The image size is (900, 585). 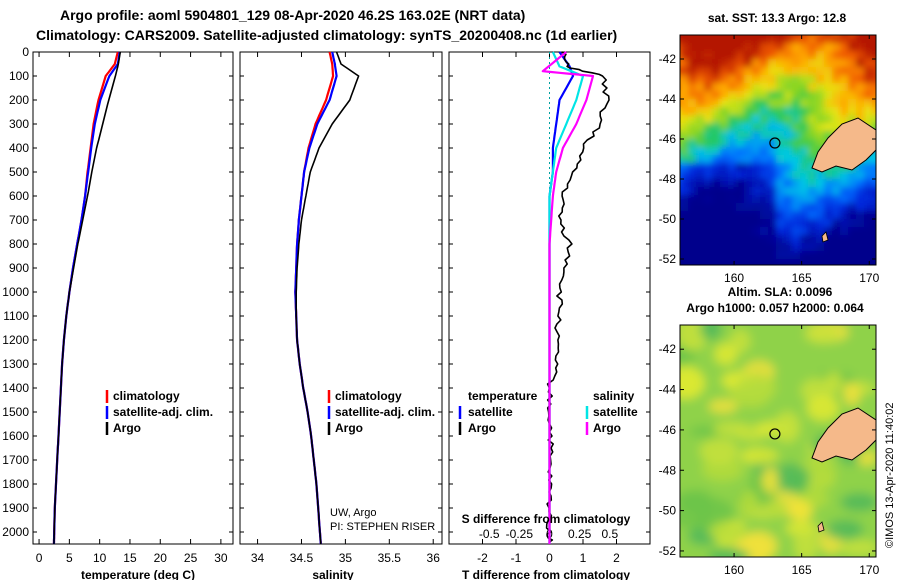 What do you see at coordinates (668, 219) in the screenshot?
I see `lat-tick-label: -50` at bounding box center [668, 219].